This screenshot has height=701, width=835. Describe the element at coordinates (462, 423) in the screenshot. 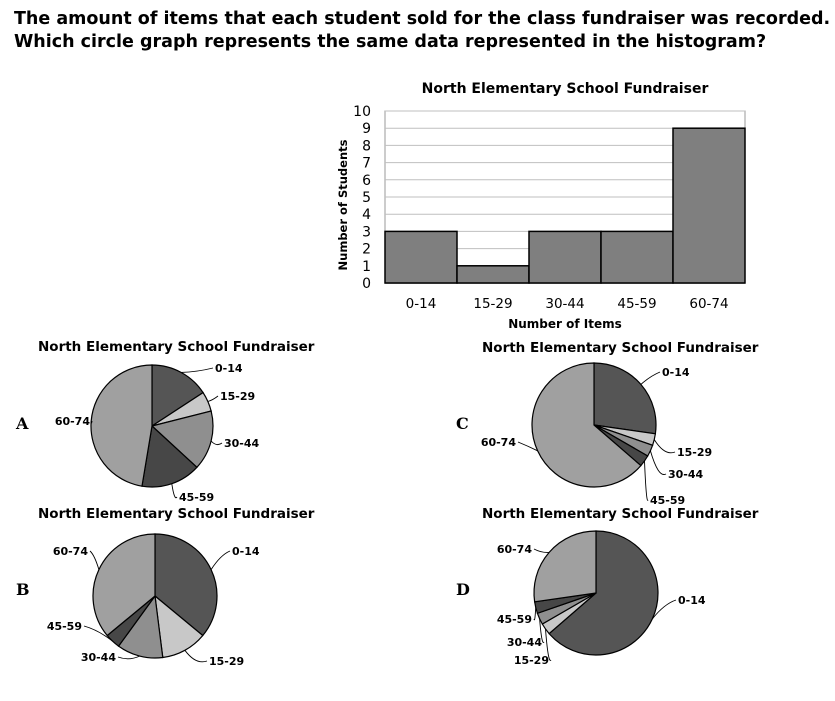

I see `option-letter-c: C` at that location.